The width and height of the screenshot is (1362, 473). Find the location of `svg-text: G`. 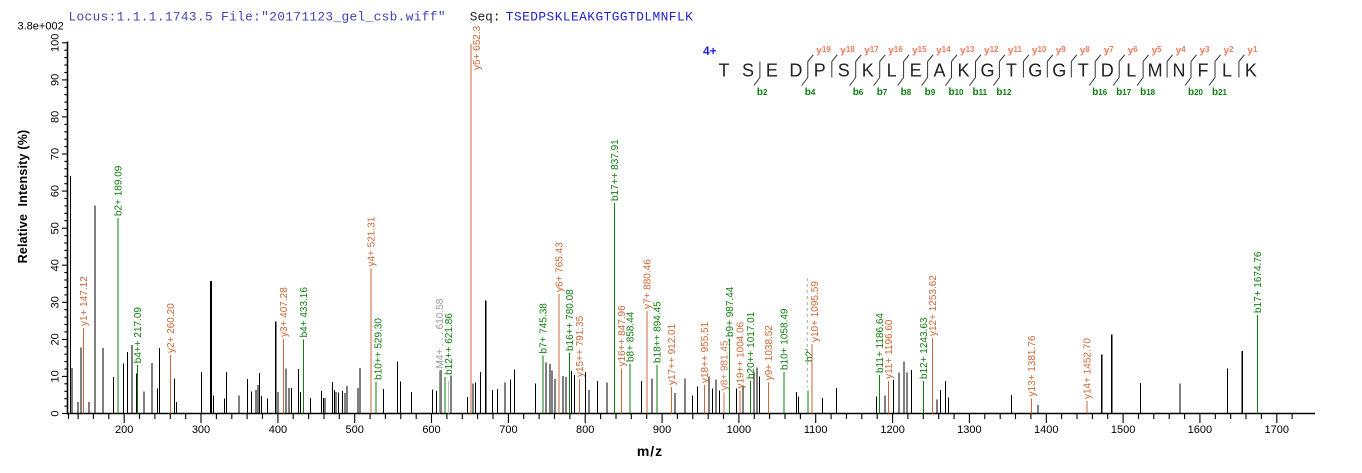

svg-text: G is located at coordinates (987, 71).